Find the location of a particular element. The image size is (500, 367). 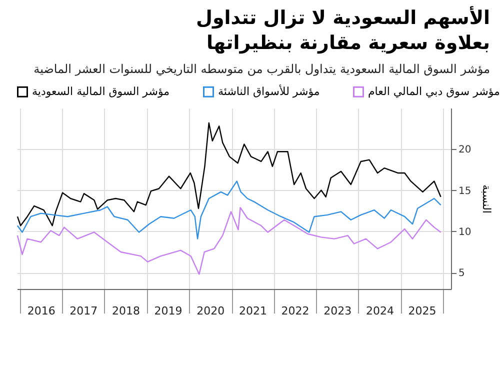

x-tick-label: 2017 is located at coordinates (84, 311).